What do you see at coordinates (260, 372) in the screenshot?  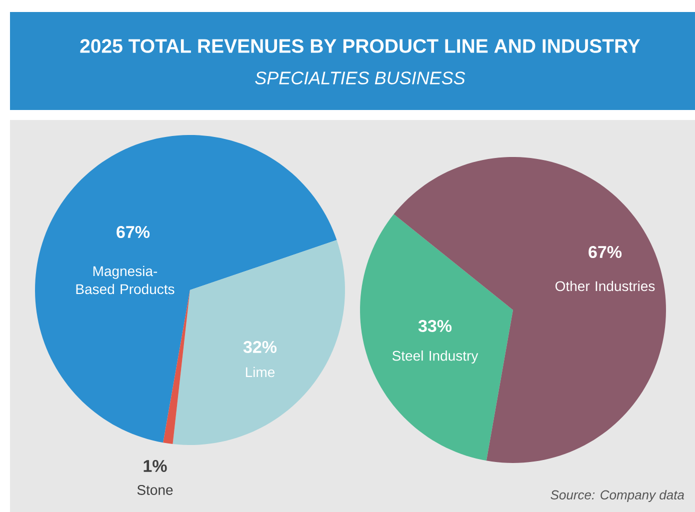 I see `slice-label: Lime` at bounding box center [260, 372].